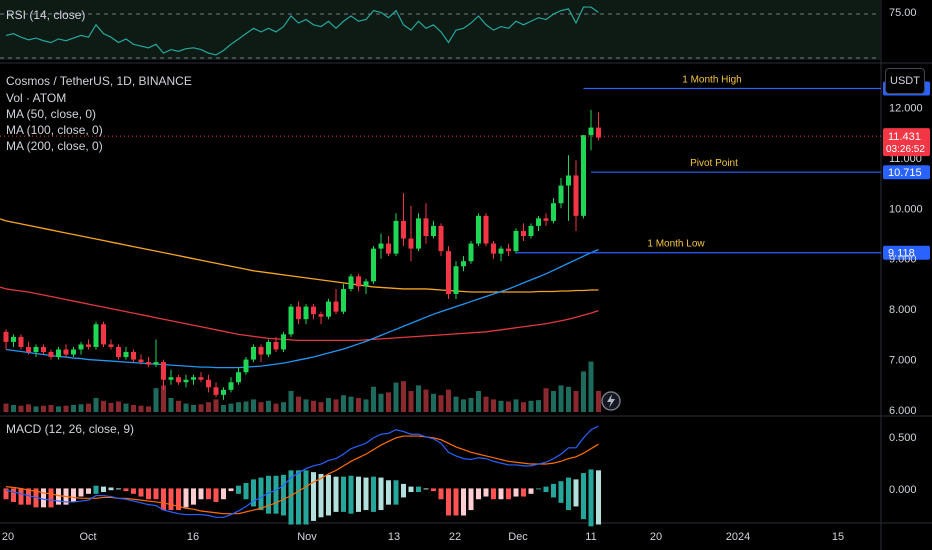  Describe the element at coordinates (70, 429) in the screenshot. I see `macd-label: MACD (12, 26, close, 9)` at that location.